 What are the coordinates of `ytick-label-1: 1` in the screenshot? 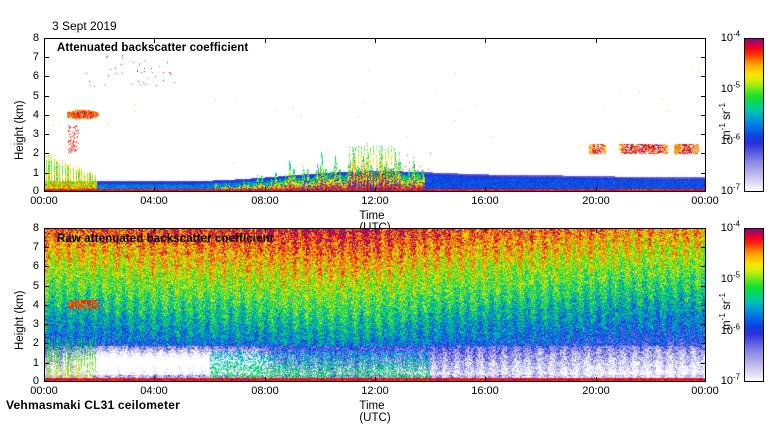 It's located at (35, 363).